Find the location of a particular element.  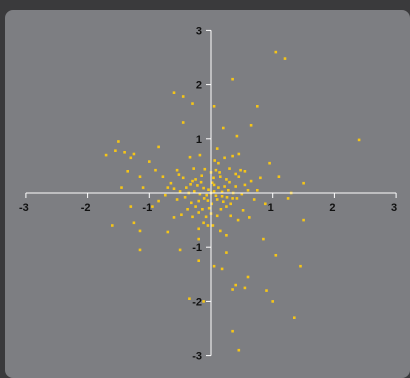

y-tick-label: 2 is located at coordinates (199, 86).